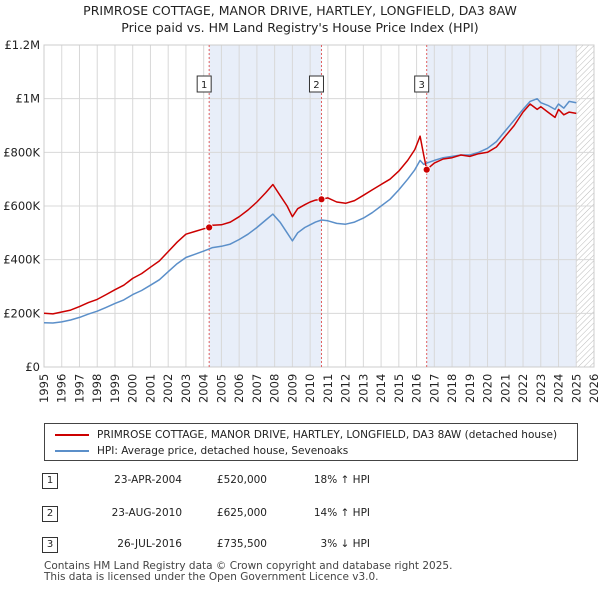  I want to click on sale-hpi-diff: 3% ↓ HPI, so click(345, 544).